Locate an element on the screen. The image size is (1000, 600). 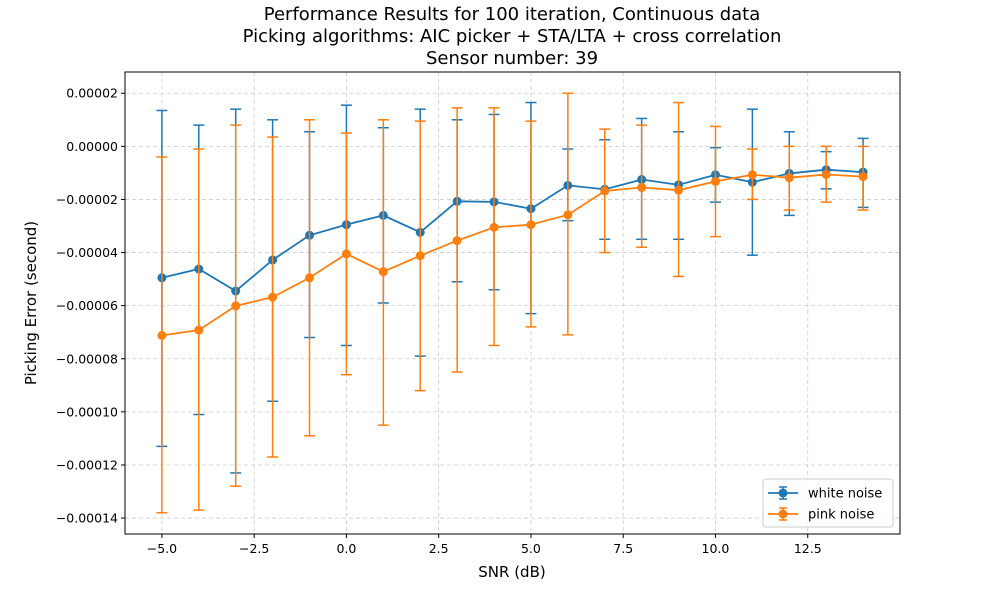
x-tick-label: 10.0 is located at coordinates (716, 548).